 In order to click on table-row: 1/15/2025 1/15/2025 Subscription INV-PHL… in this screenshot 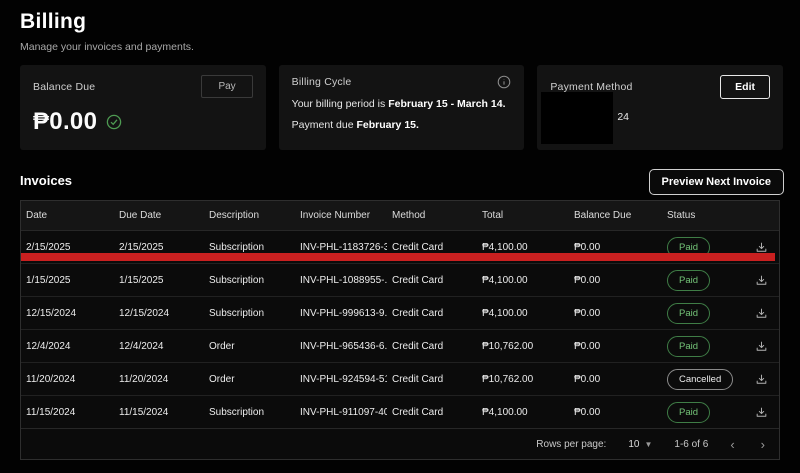, I will do `click(400, 280)`.